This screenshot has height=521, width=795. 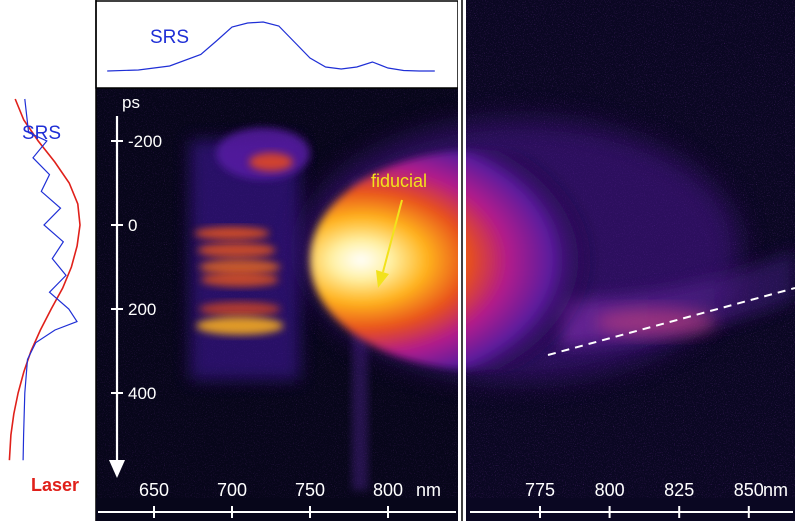 What do you see at coordinates (749, 490) in the screenshot?
I see `wavelength-tick-label: 850` at bounding box center [749, 490].